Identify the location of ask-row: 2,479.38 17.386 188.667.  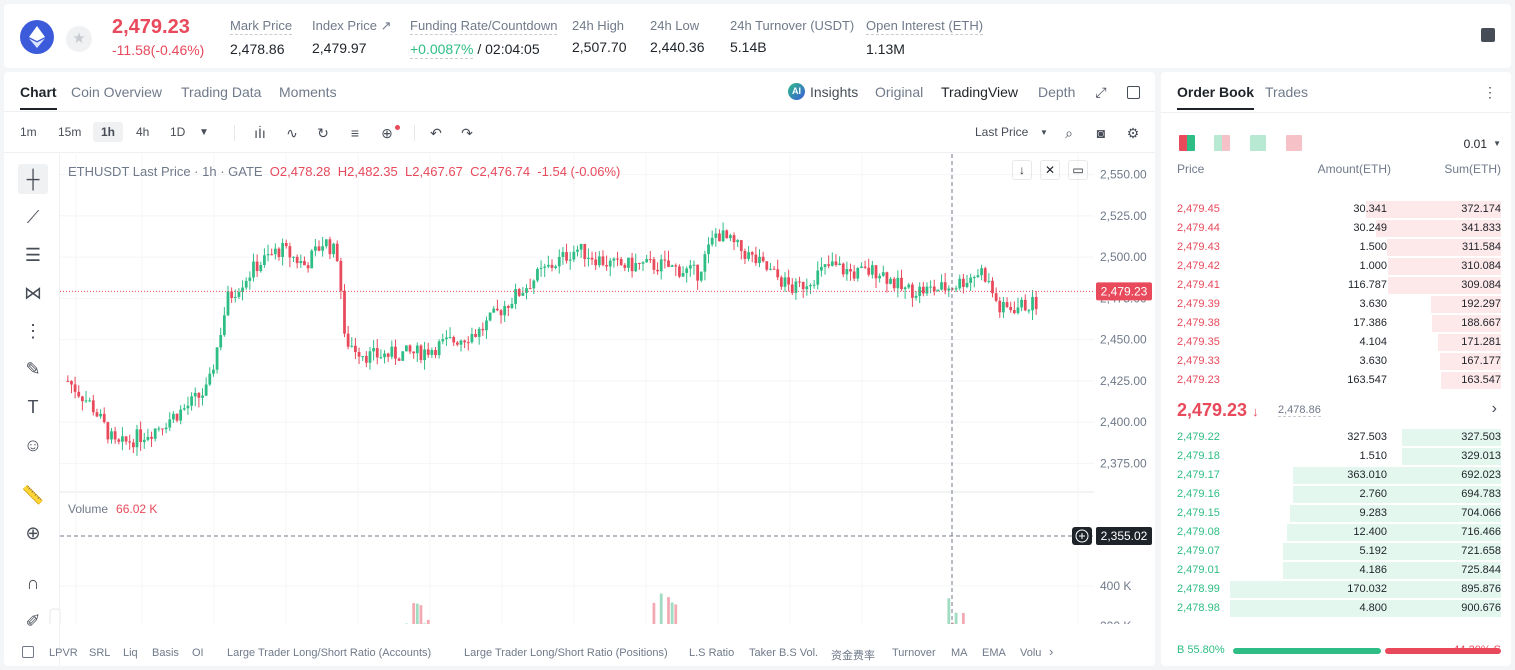
(1336, 323).